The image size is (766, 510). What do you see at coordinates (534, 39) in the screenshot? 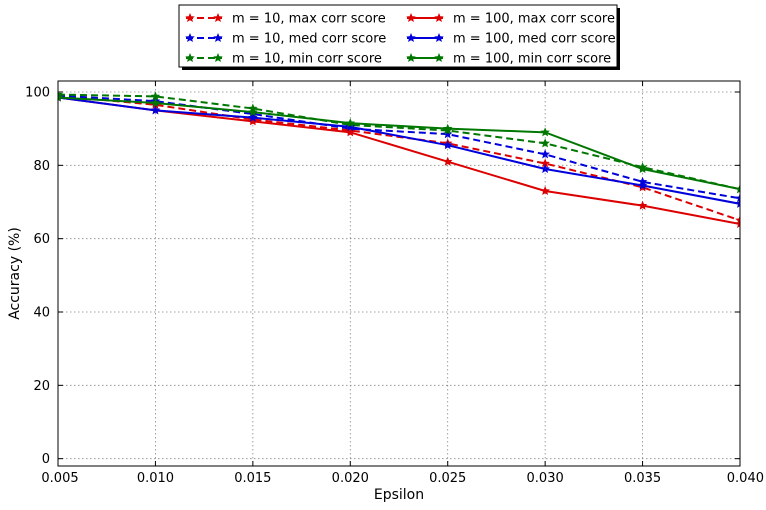
I see `legend-label: m = 100, med corr score` at bounding box center [534, 39].